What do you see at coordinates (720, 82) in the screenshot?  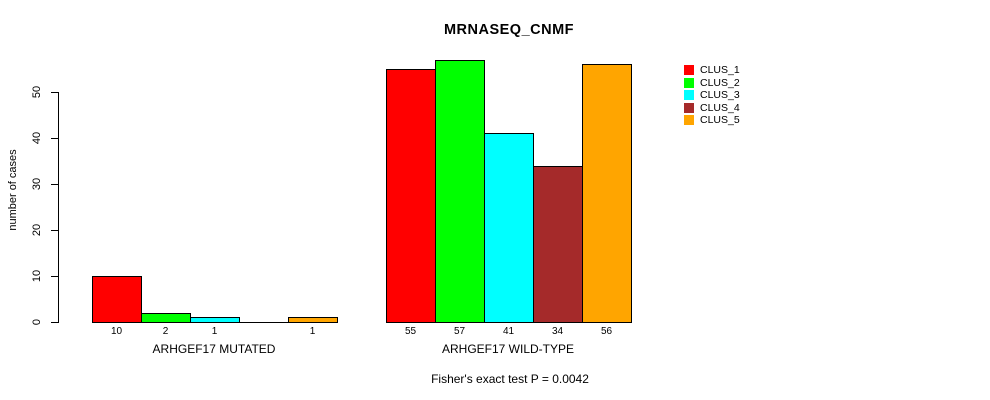 I see `legend-label-clus_2: CLUS_2` at bounding box center [720, 82].